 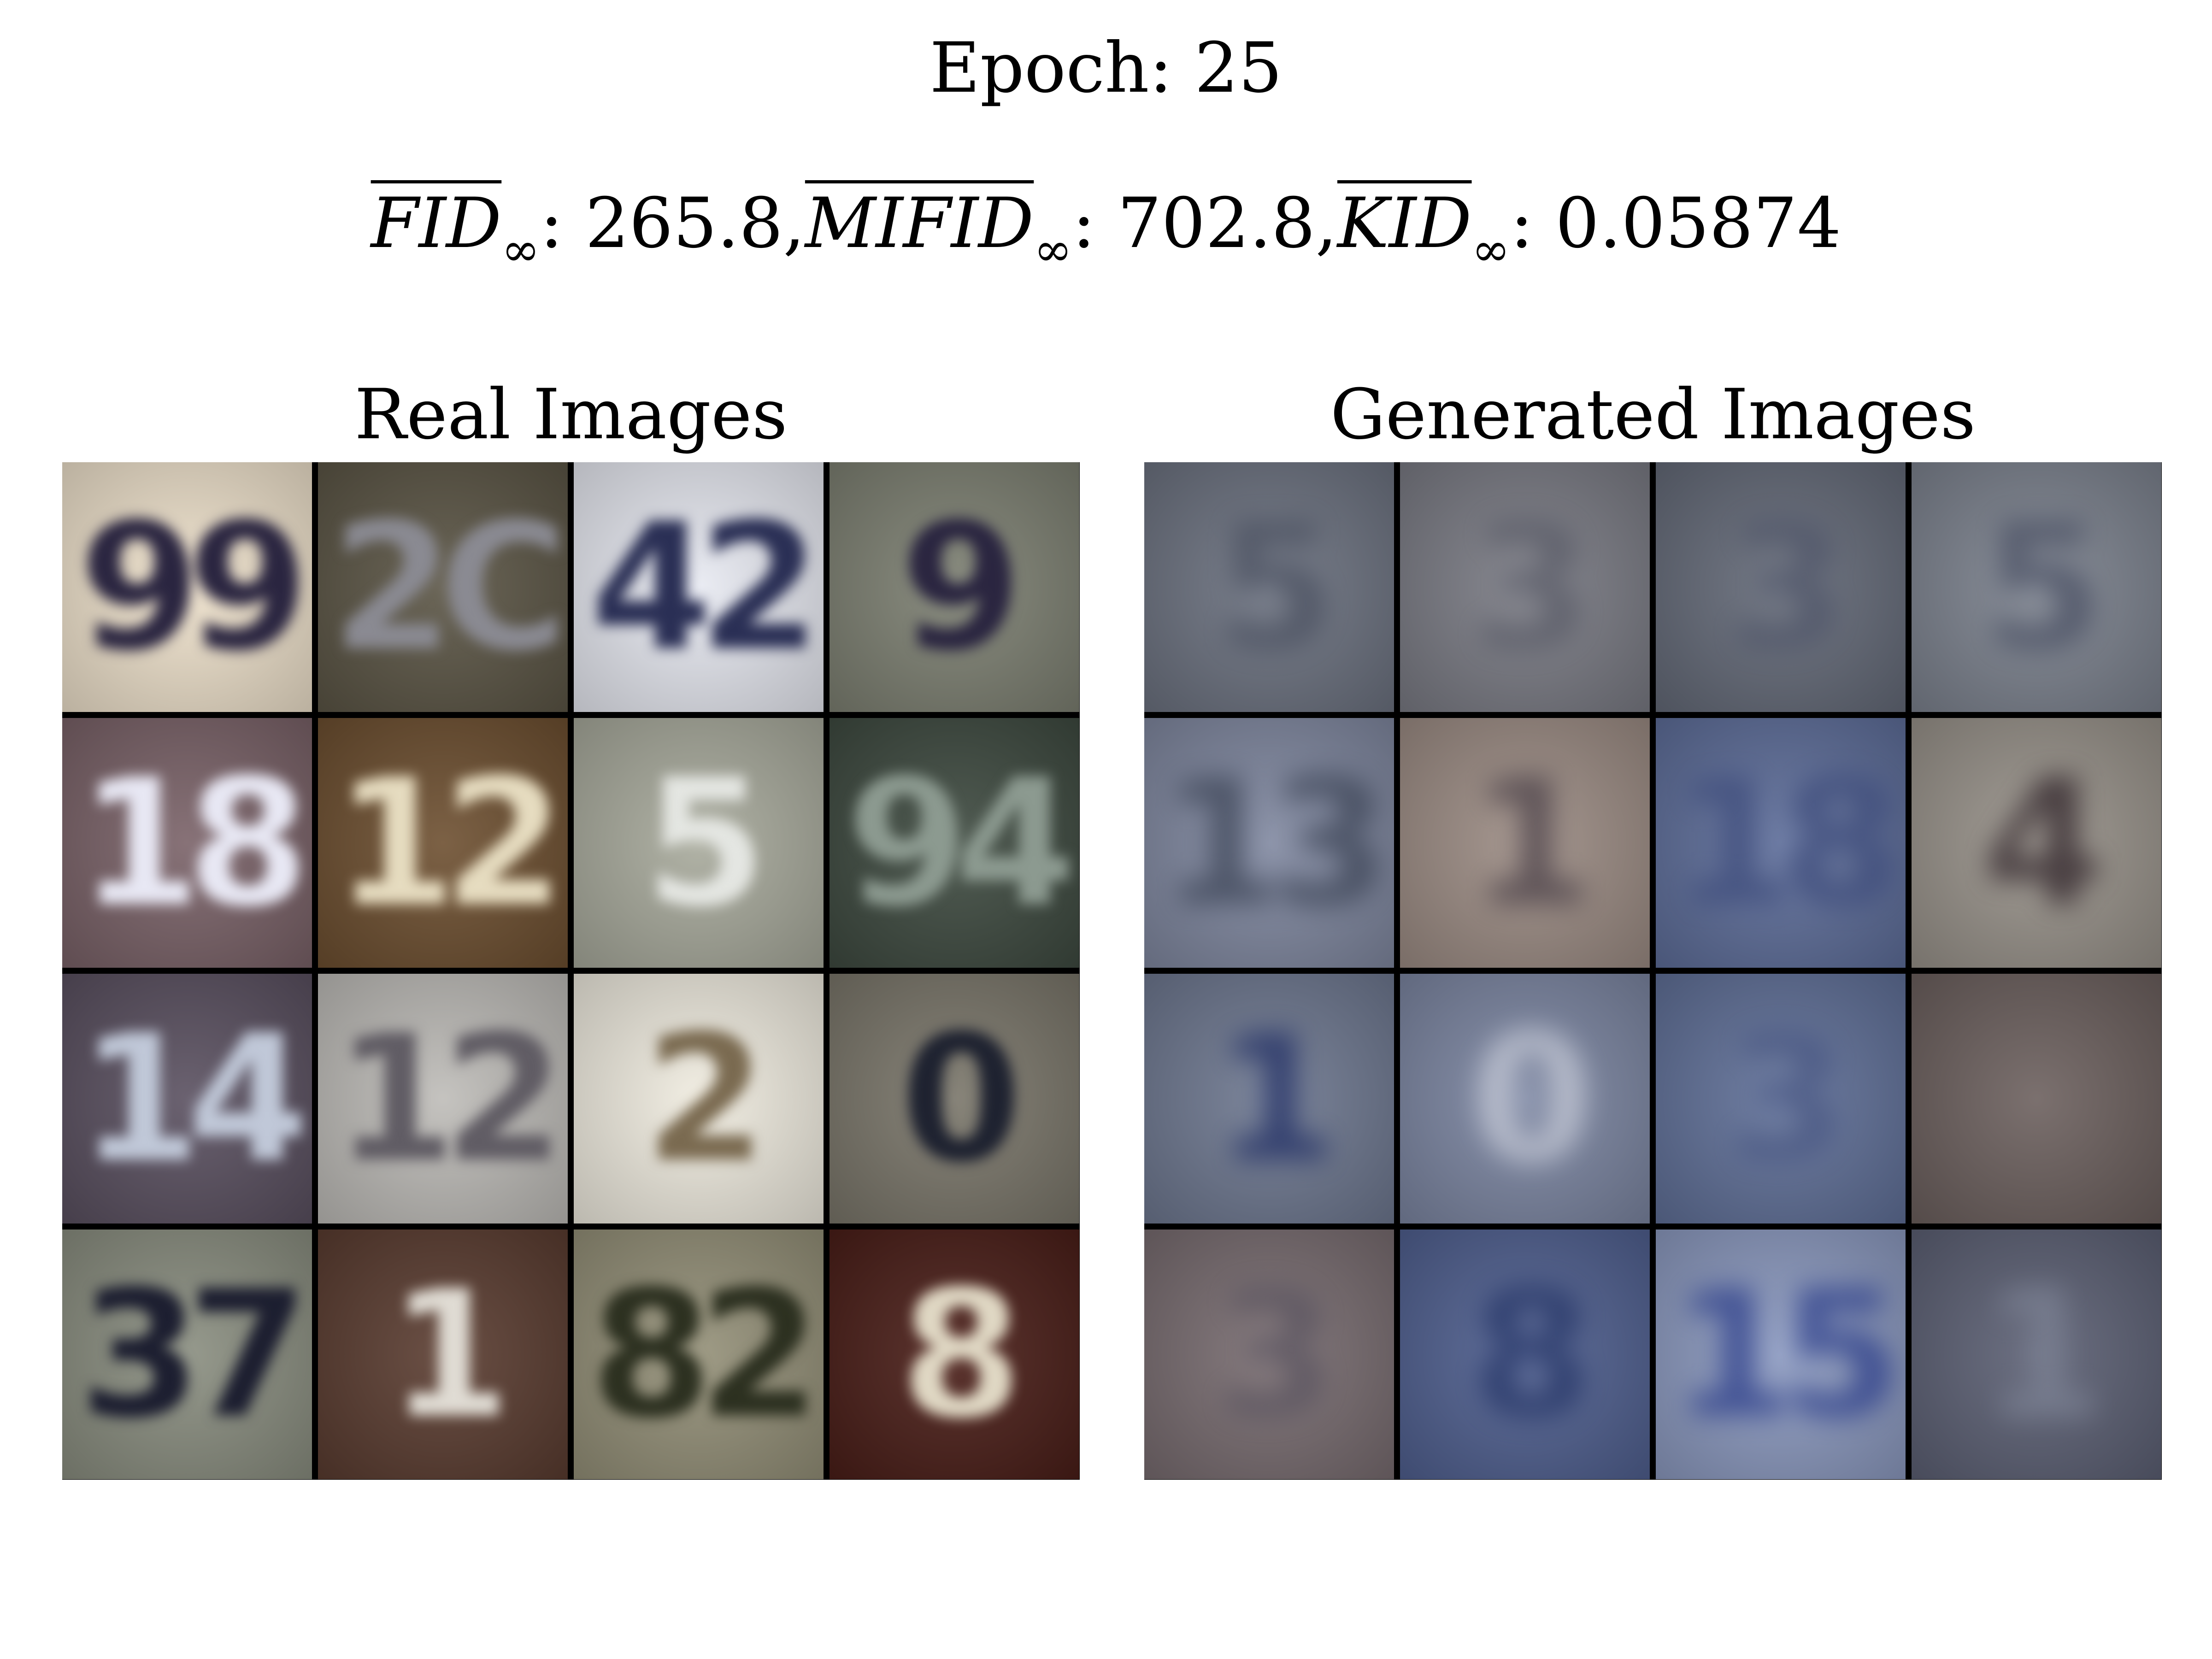 I want to click on kid-value: : 0.05874, so click(x=1675, y=223).